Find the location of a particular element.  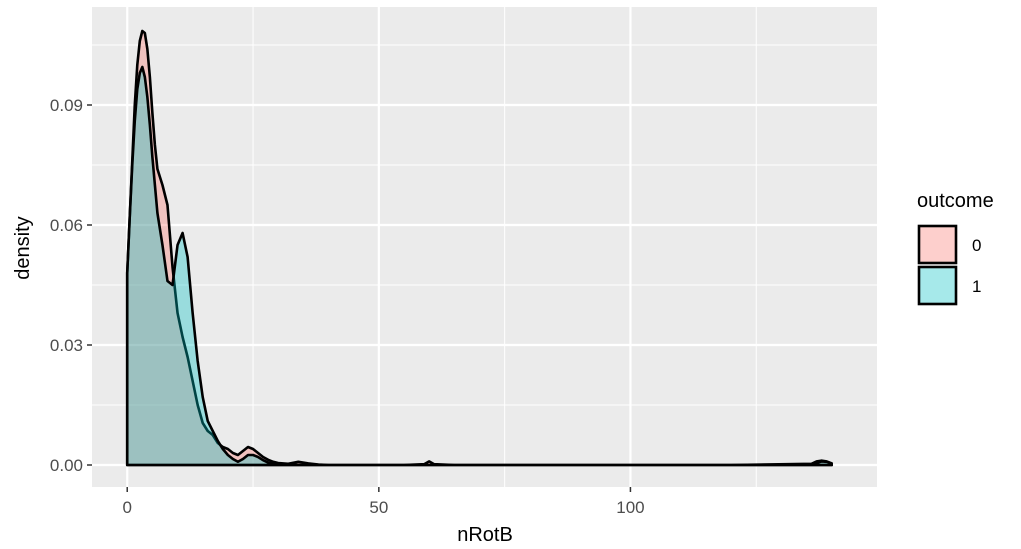

legend-title: outcome is located at coordinates (955, 201).